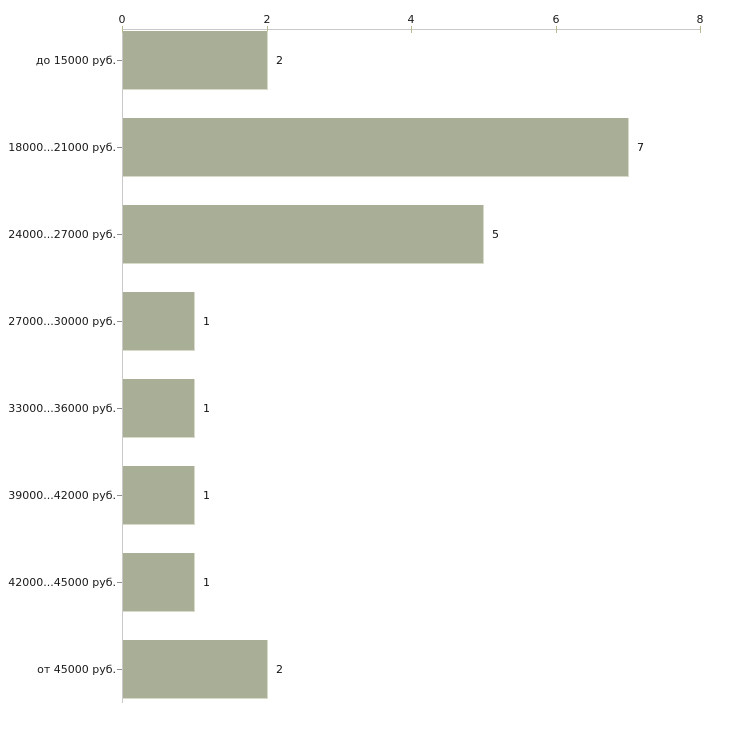 The height and width of the screenshot is (730, 730). I want to click on category-label: до 15000 руб., so click(75, 60).